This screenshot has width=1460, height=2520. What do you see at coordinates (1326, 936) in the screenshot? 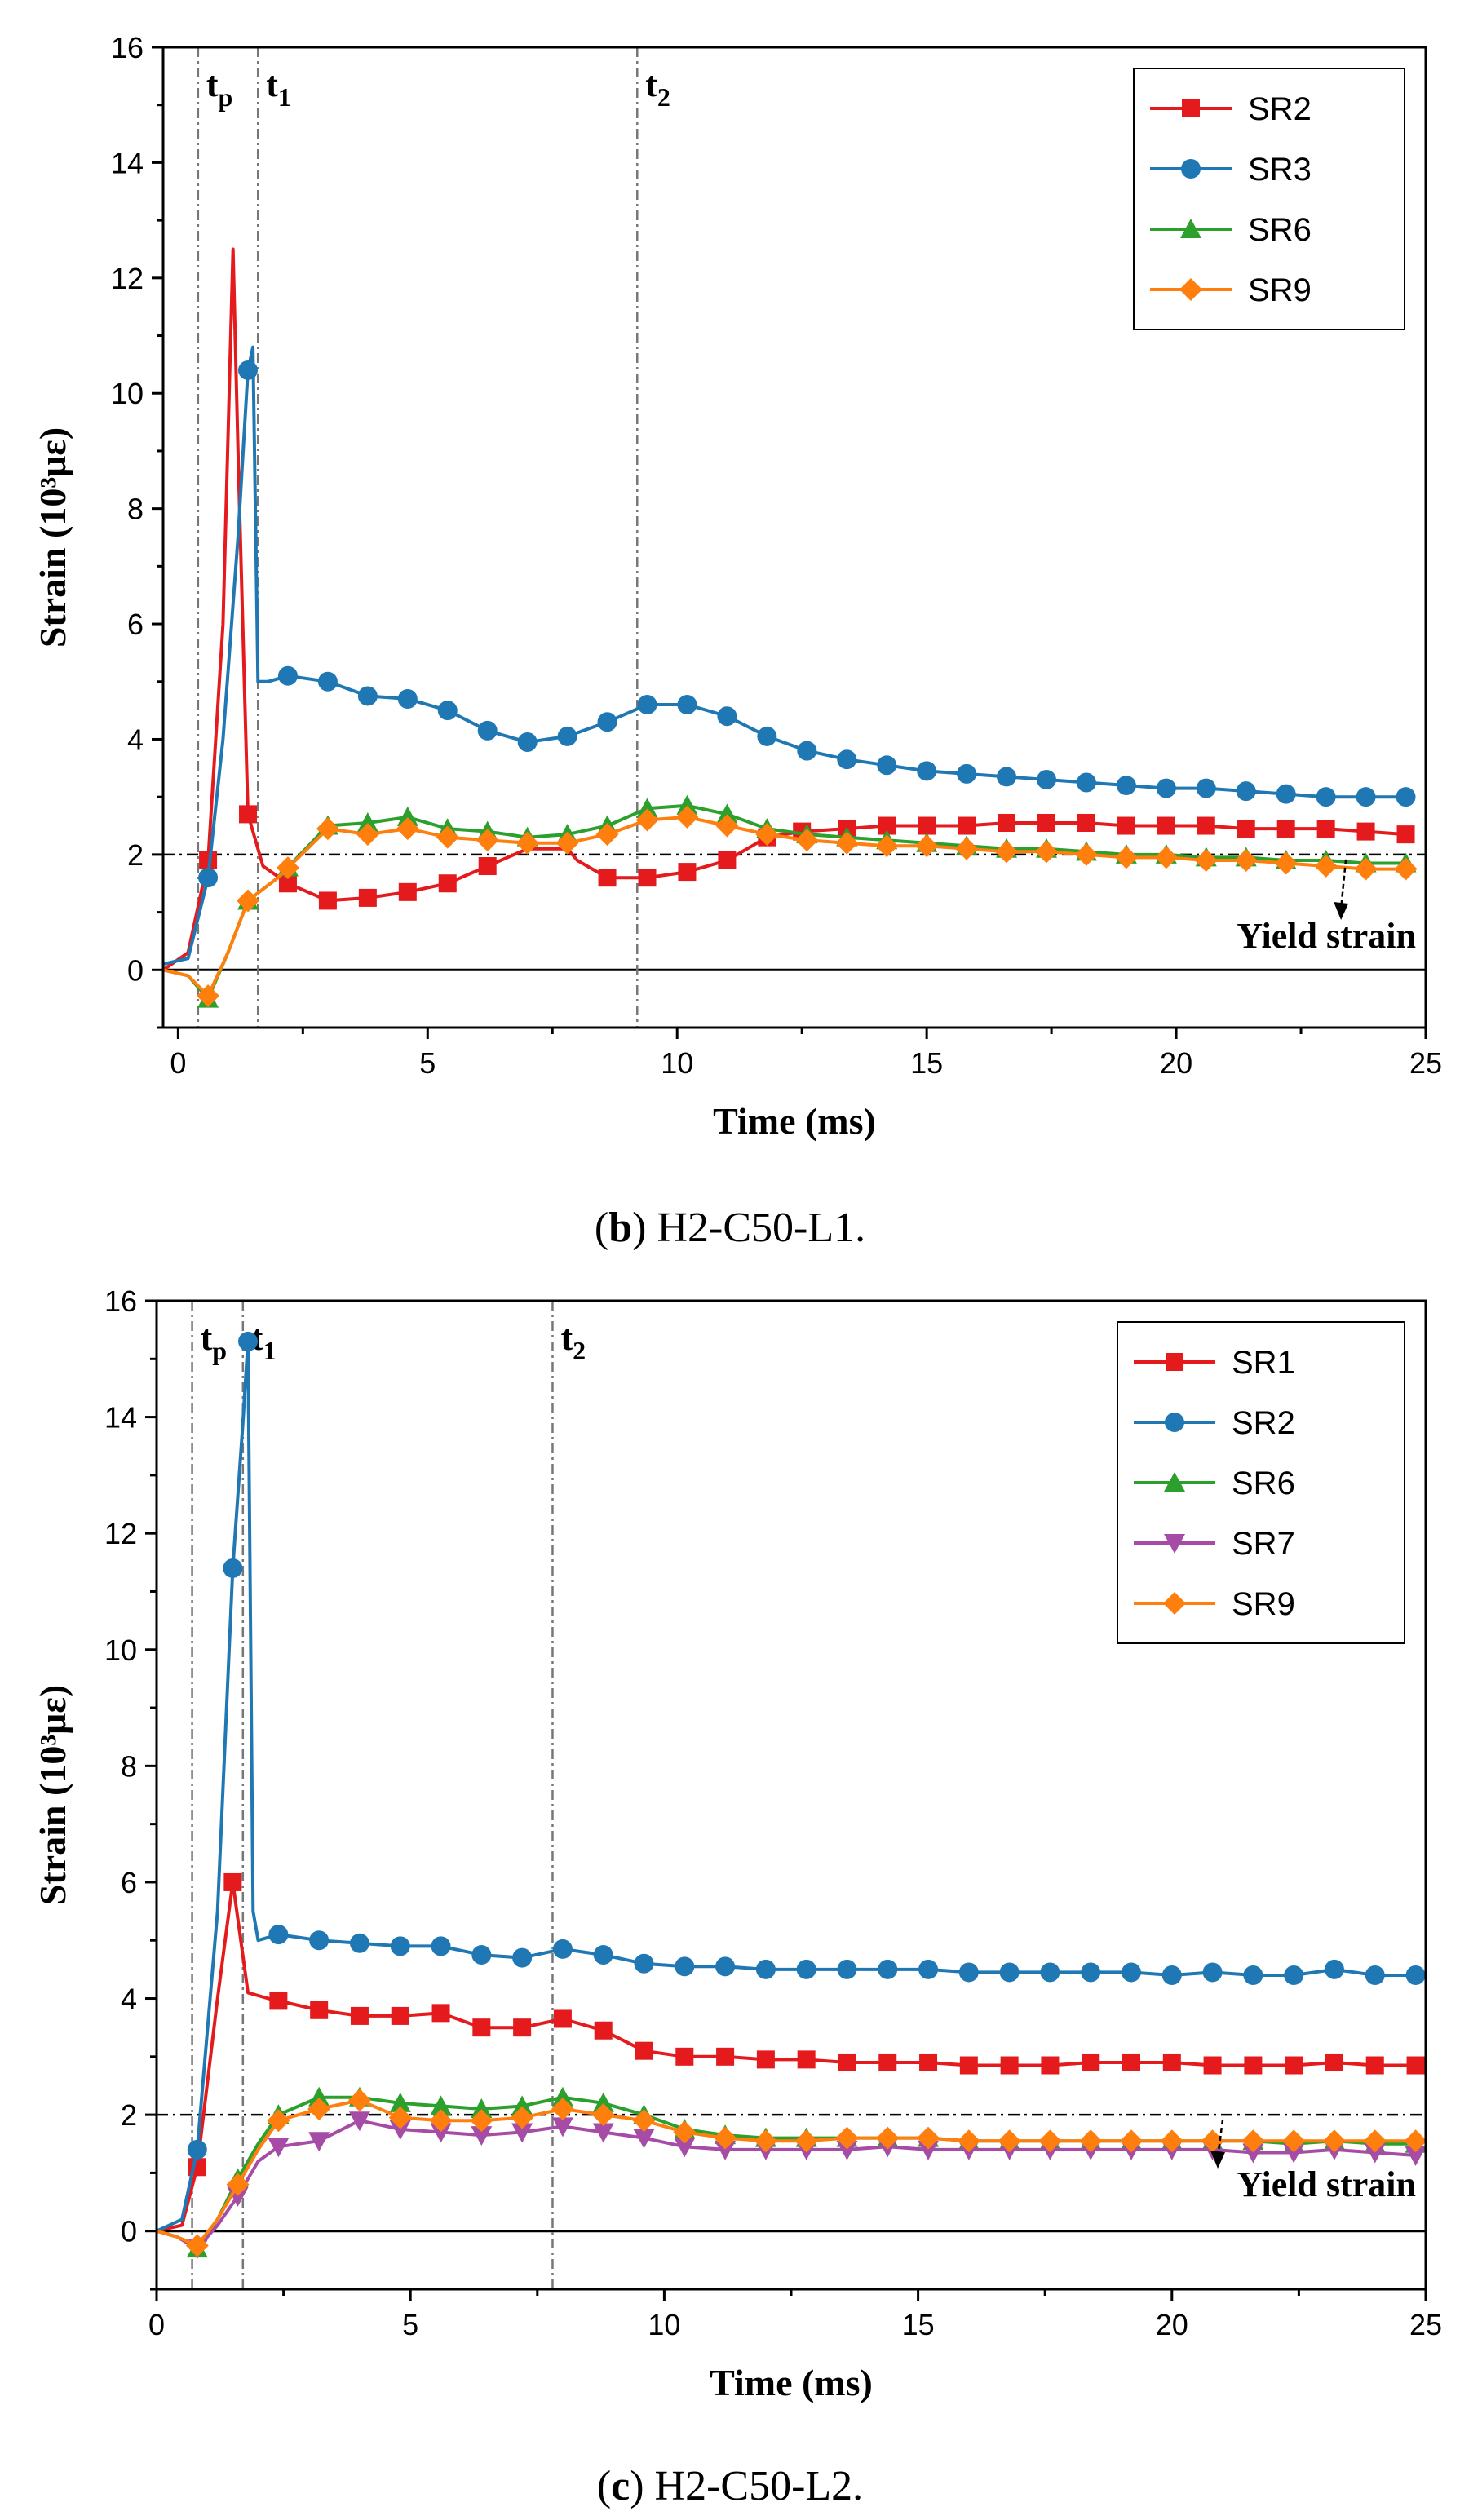
I see `yield-strain-label: Yield strain` at bounding box center [1326, 936].